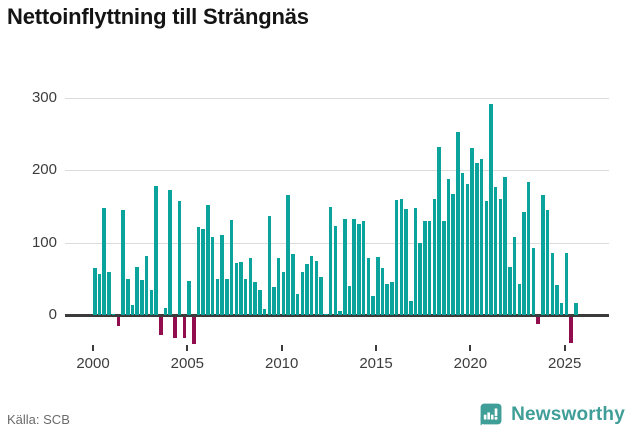 The height and width of the screenshot is (439, 631). I want to click on x-axis-label: 2015, so click(376, 363).